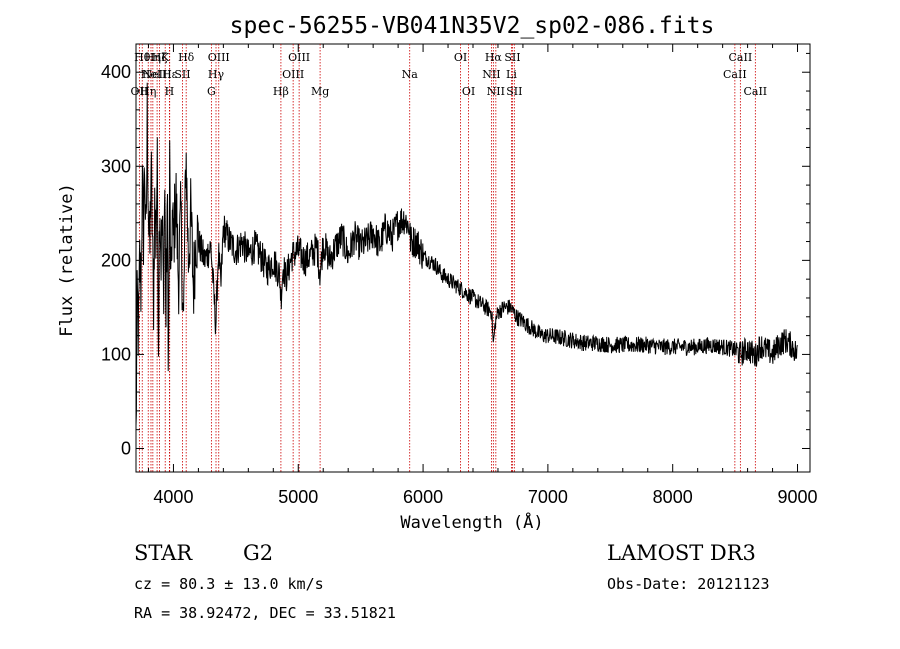 The image size is (900, 649). I want to click on line-label: Hθ, so click(142, 57).